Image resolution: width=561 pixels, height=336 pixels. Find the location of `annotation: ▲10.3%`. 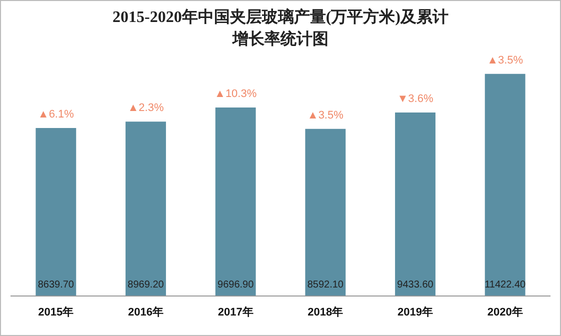

annotation: ▲10.3% is located at coordinates (235, 94).